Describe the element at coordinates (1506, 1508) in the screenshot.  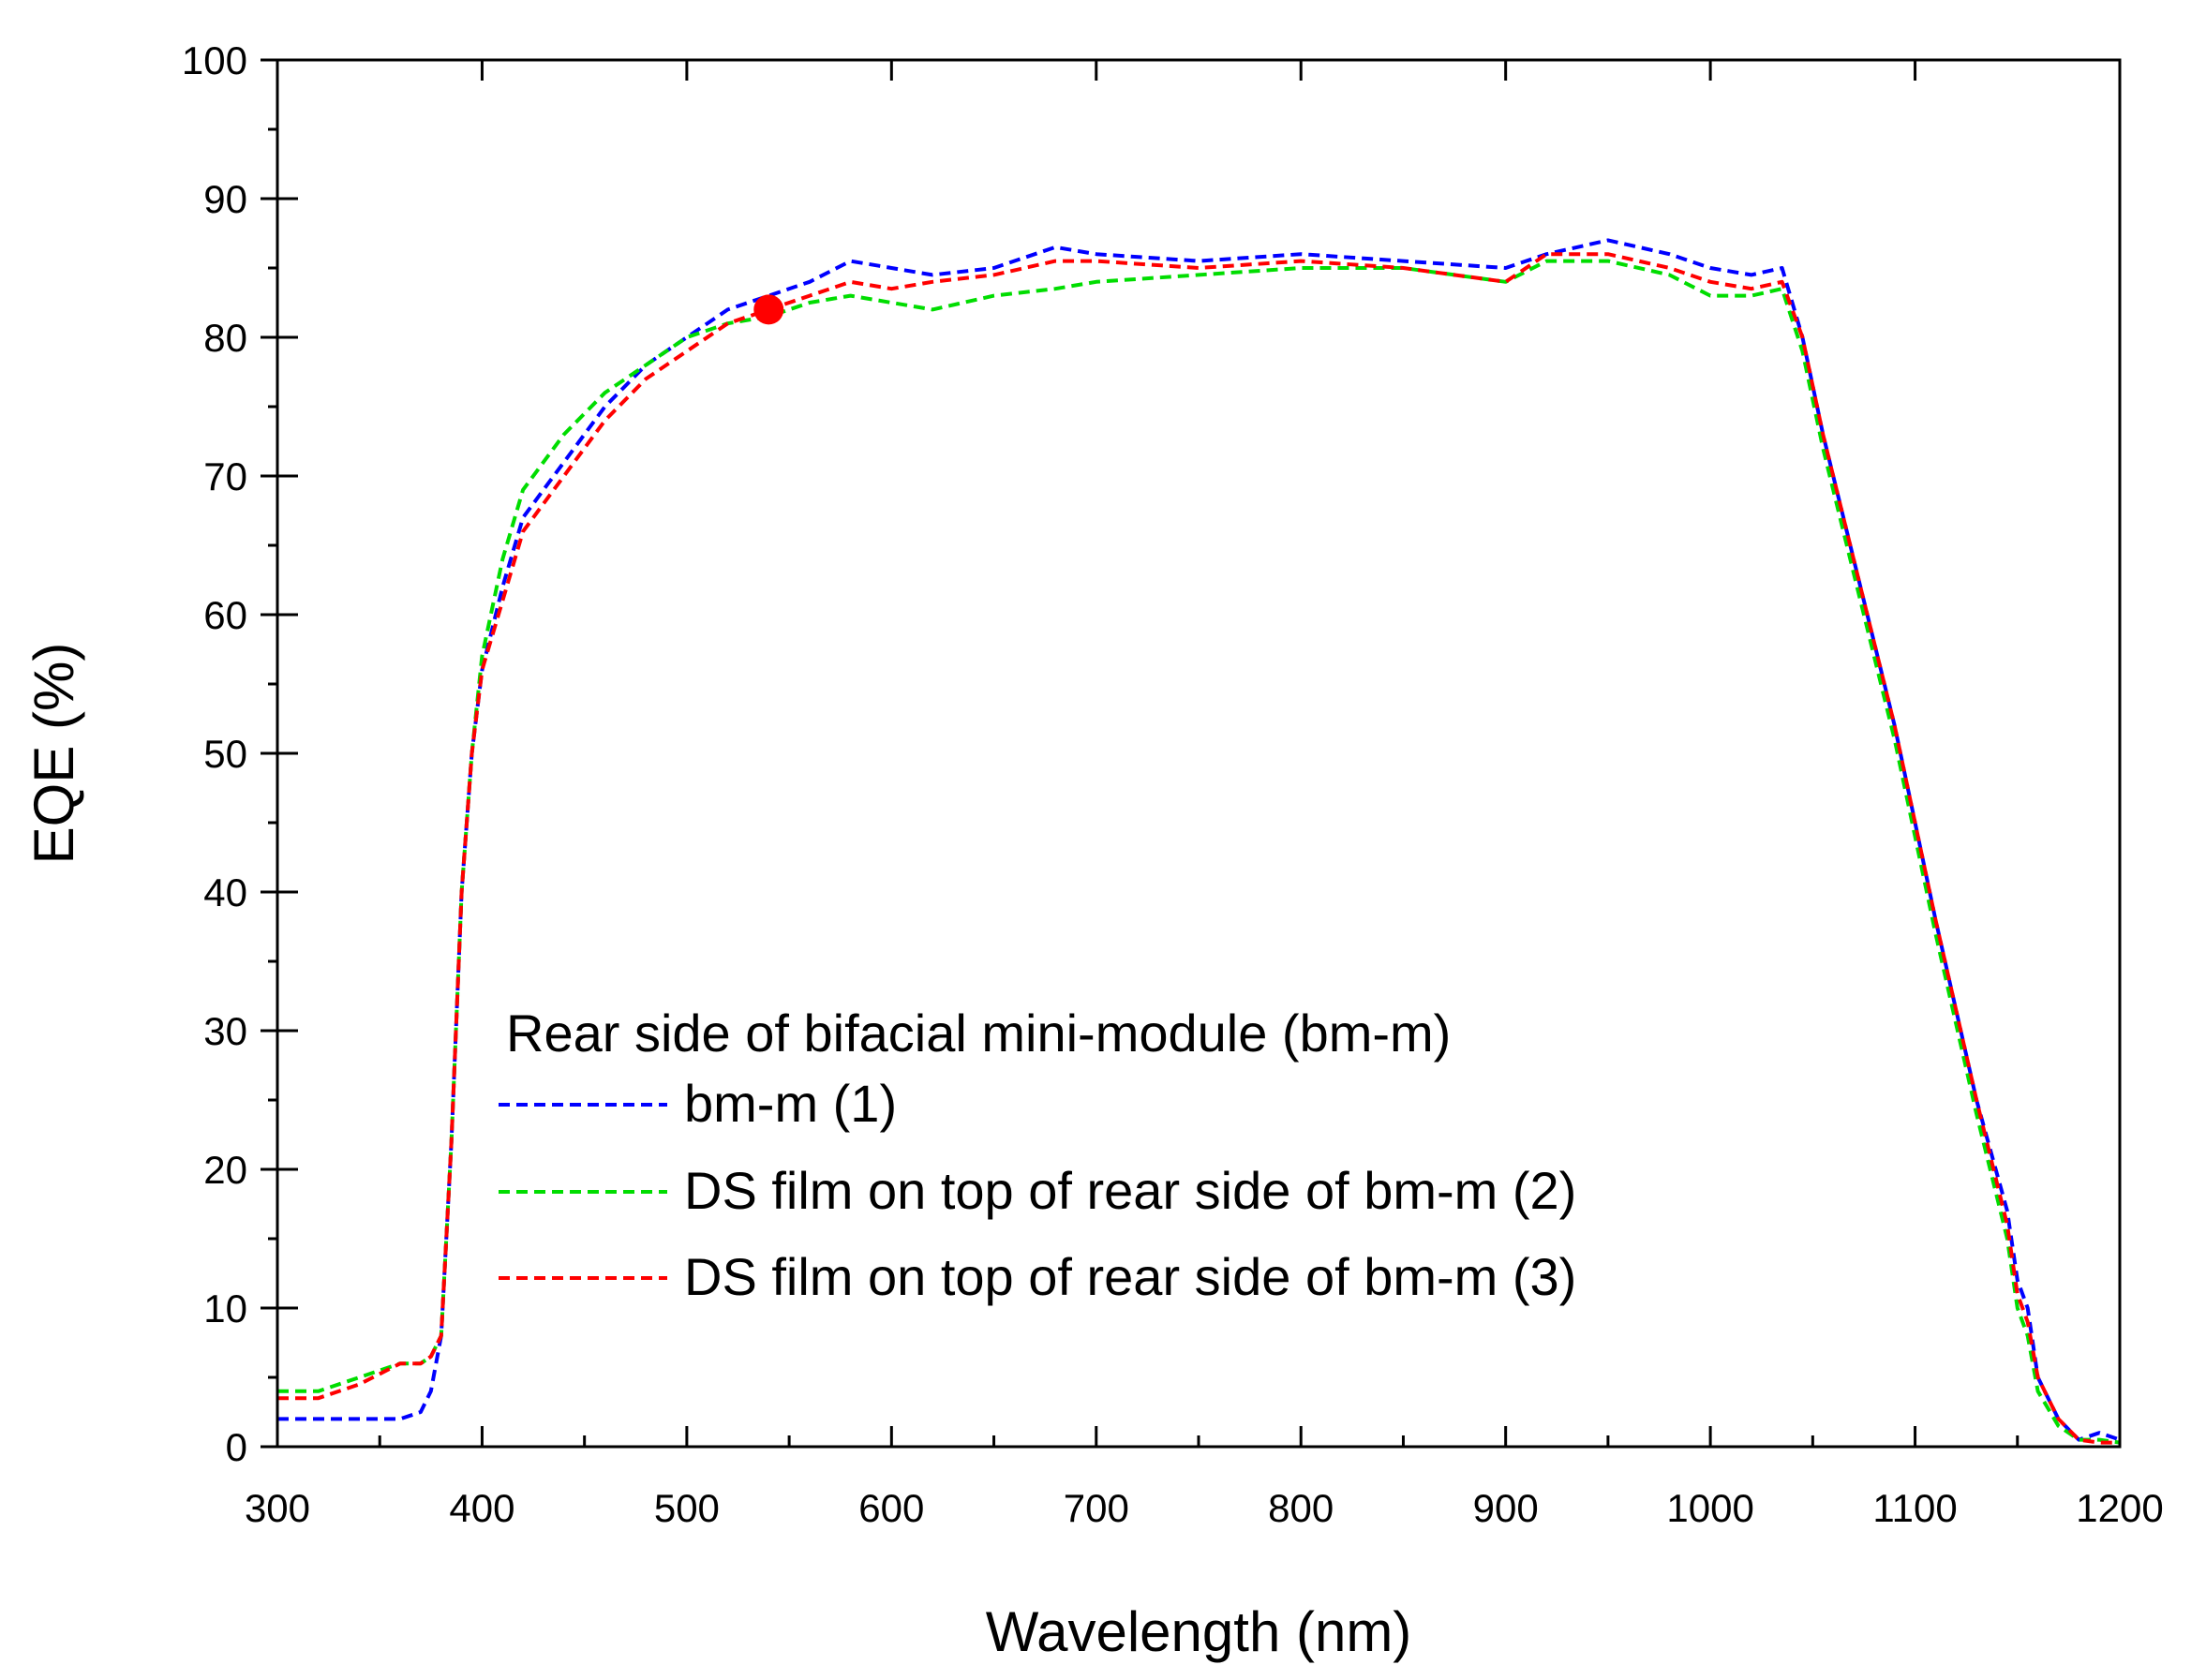
I see `x-tick-label: 900` at that location.